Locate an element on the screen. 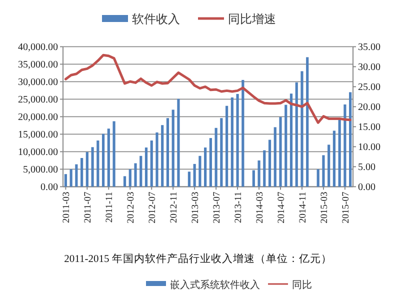 This screenshot has width=396, height=291. text: 同比 is located at coordinates (302, 285).